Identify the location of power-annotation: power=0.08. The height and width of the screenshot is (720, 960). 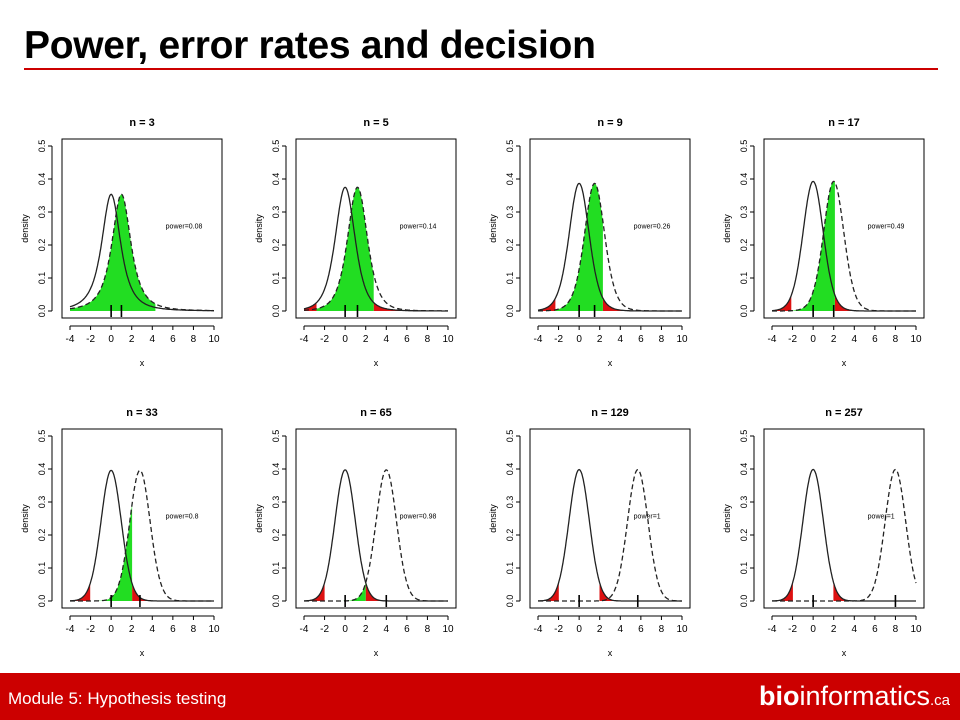
(184, 227).